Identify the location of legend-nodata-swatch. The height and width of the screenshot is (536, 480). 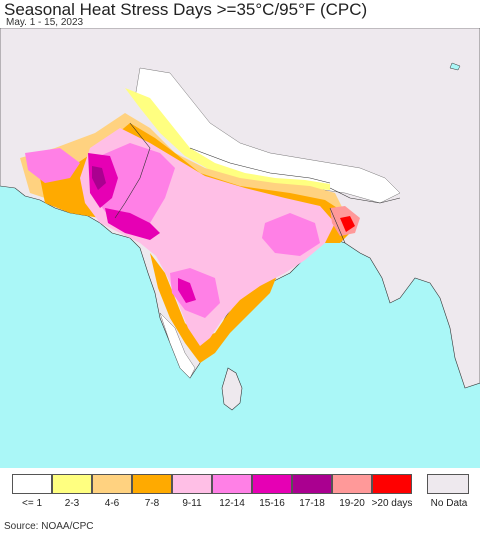
(448, 484).